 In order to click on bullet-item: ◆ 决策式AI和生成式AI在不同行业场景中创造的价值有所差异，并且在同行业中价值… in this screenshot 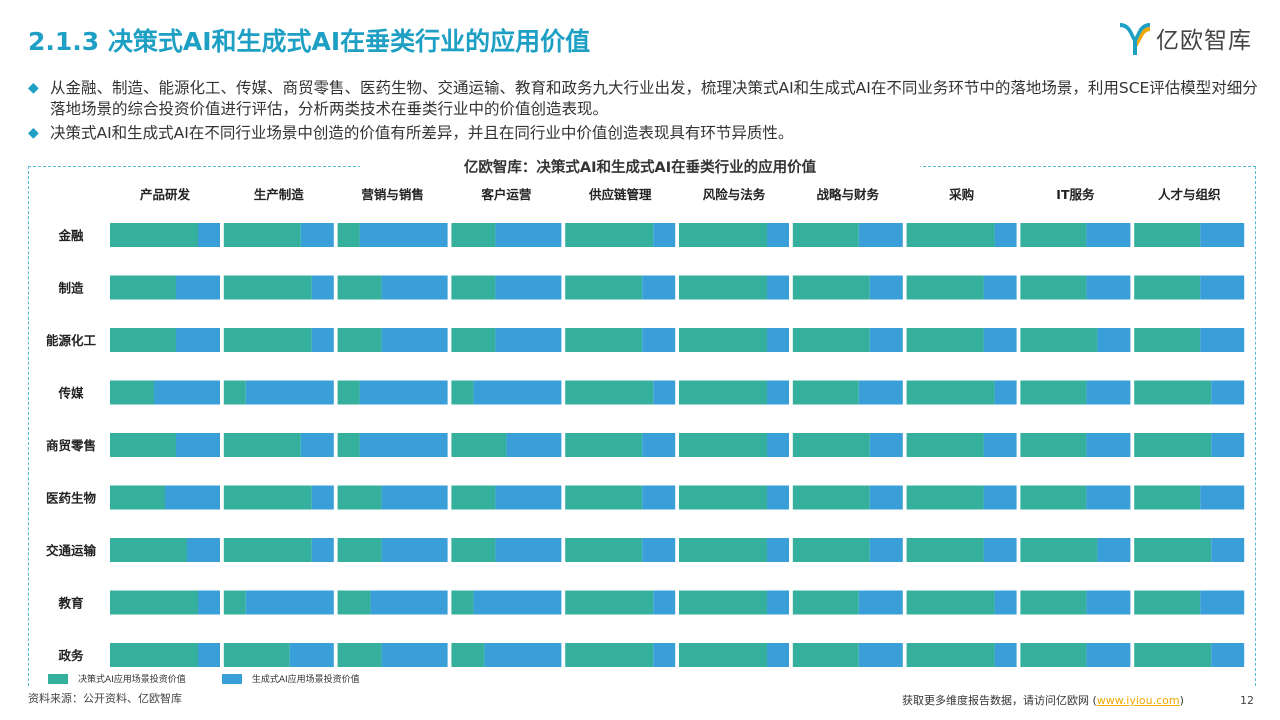, I will do `click(643, 133)`.